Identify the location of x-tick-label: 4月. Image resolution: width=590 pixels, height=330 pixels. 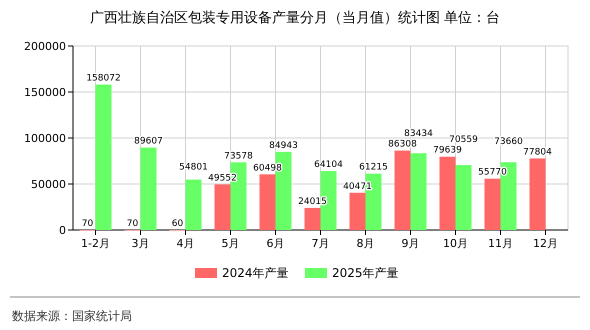
(185, 243).